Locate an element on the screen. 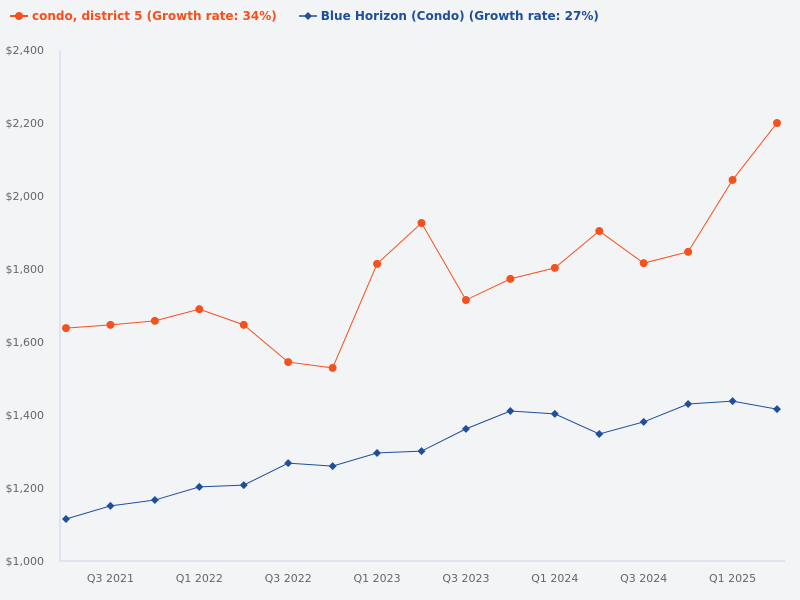 This screenshot has height=600, width=800. legend-label: Blue Horizon (Condo) (Growth rate: 27%) is located at coordinates (459, 16).